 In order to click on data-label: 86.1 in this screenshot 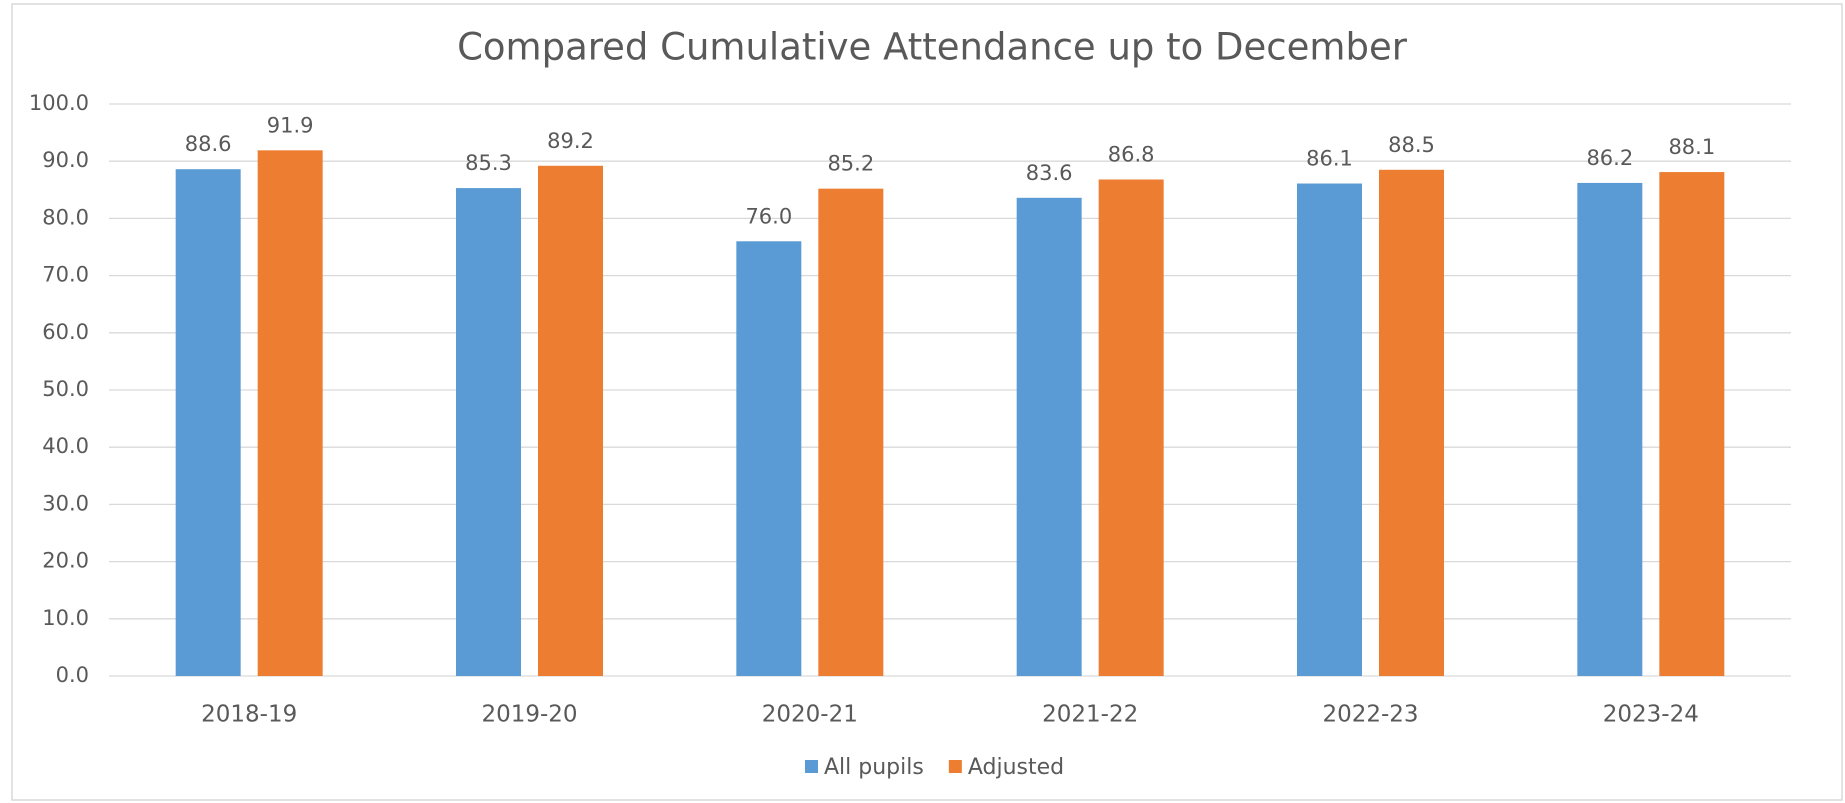, I will do `click(1329, 159)`.